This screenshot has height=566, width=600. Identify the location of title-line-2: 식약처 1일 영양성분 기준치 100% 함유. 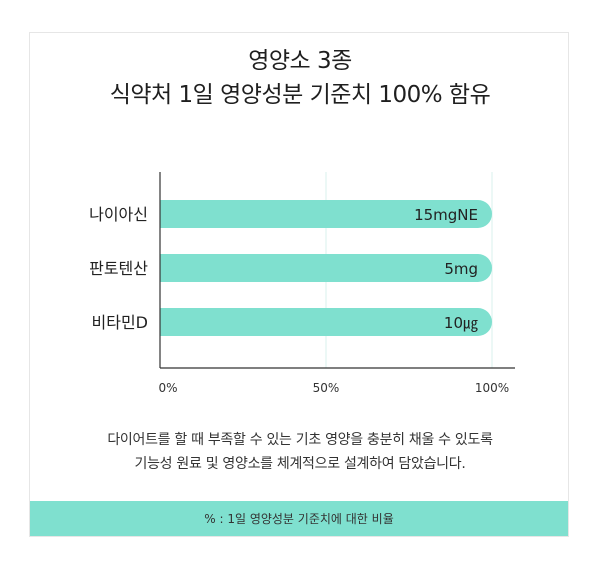
(300, 95).